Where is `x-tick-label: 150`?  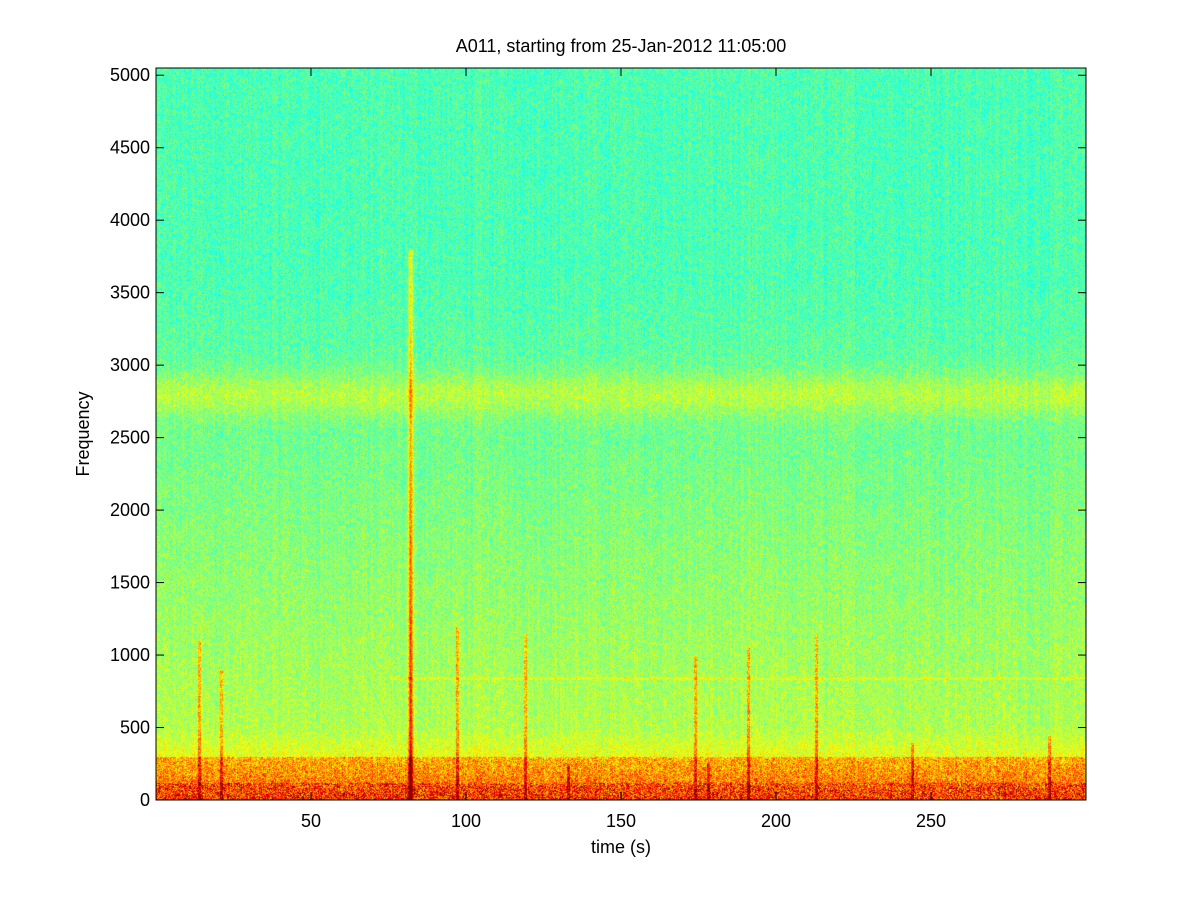 x-tick-label: 150 is located at coordinates (621, 821).